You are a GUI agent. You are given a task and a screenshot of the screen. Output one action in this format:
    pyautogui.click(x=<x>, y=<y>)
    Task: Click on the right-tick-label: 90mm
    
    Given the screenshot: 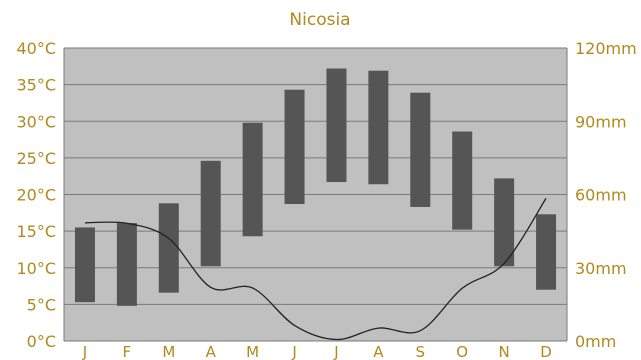 What is the action you would take?
    pyautogui.click(x=601, y=121)
    